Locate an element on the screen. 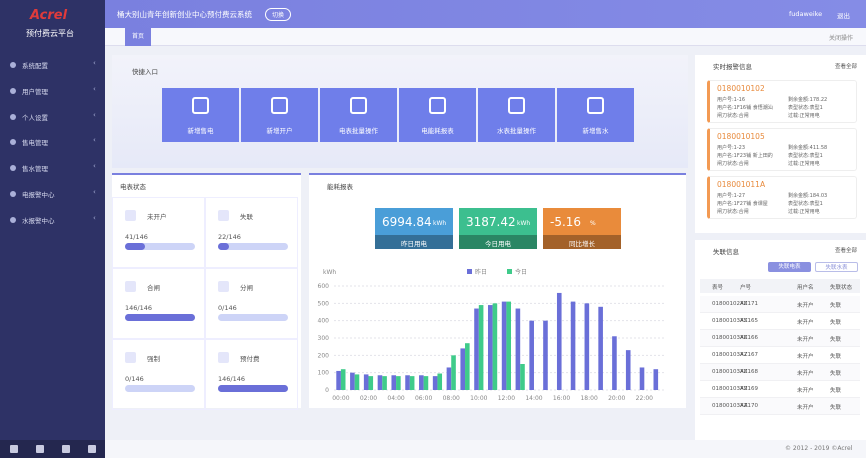 The width and height of the screenshot is (866, 458). quick-tile: 新增售电 is located at coordinates (200, 115).